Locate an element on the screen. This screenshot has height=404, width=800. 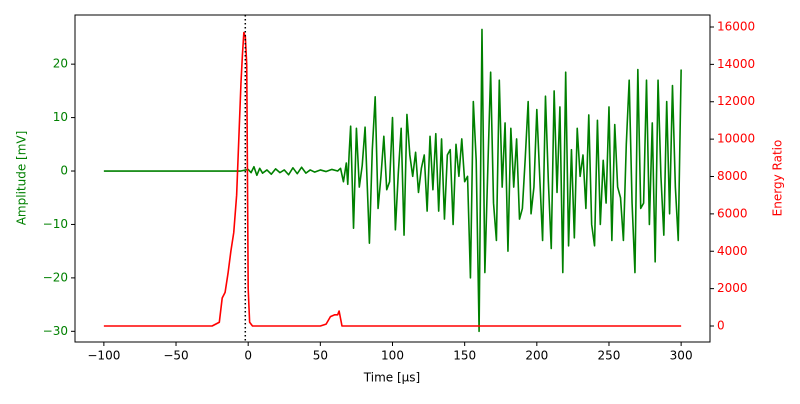
y2-tick-label: 0 is located at coordinates (721, 326).